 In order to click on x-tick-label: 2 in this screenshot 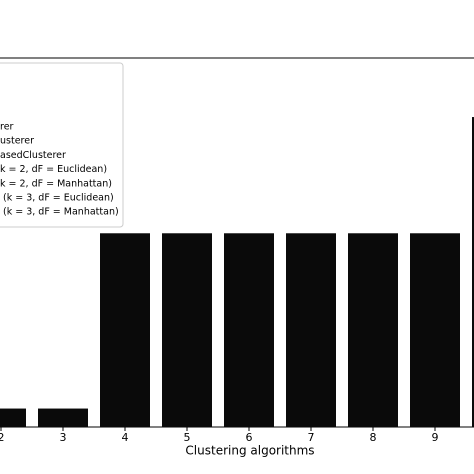, I will do `click(2, 437)`.